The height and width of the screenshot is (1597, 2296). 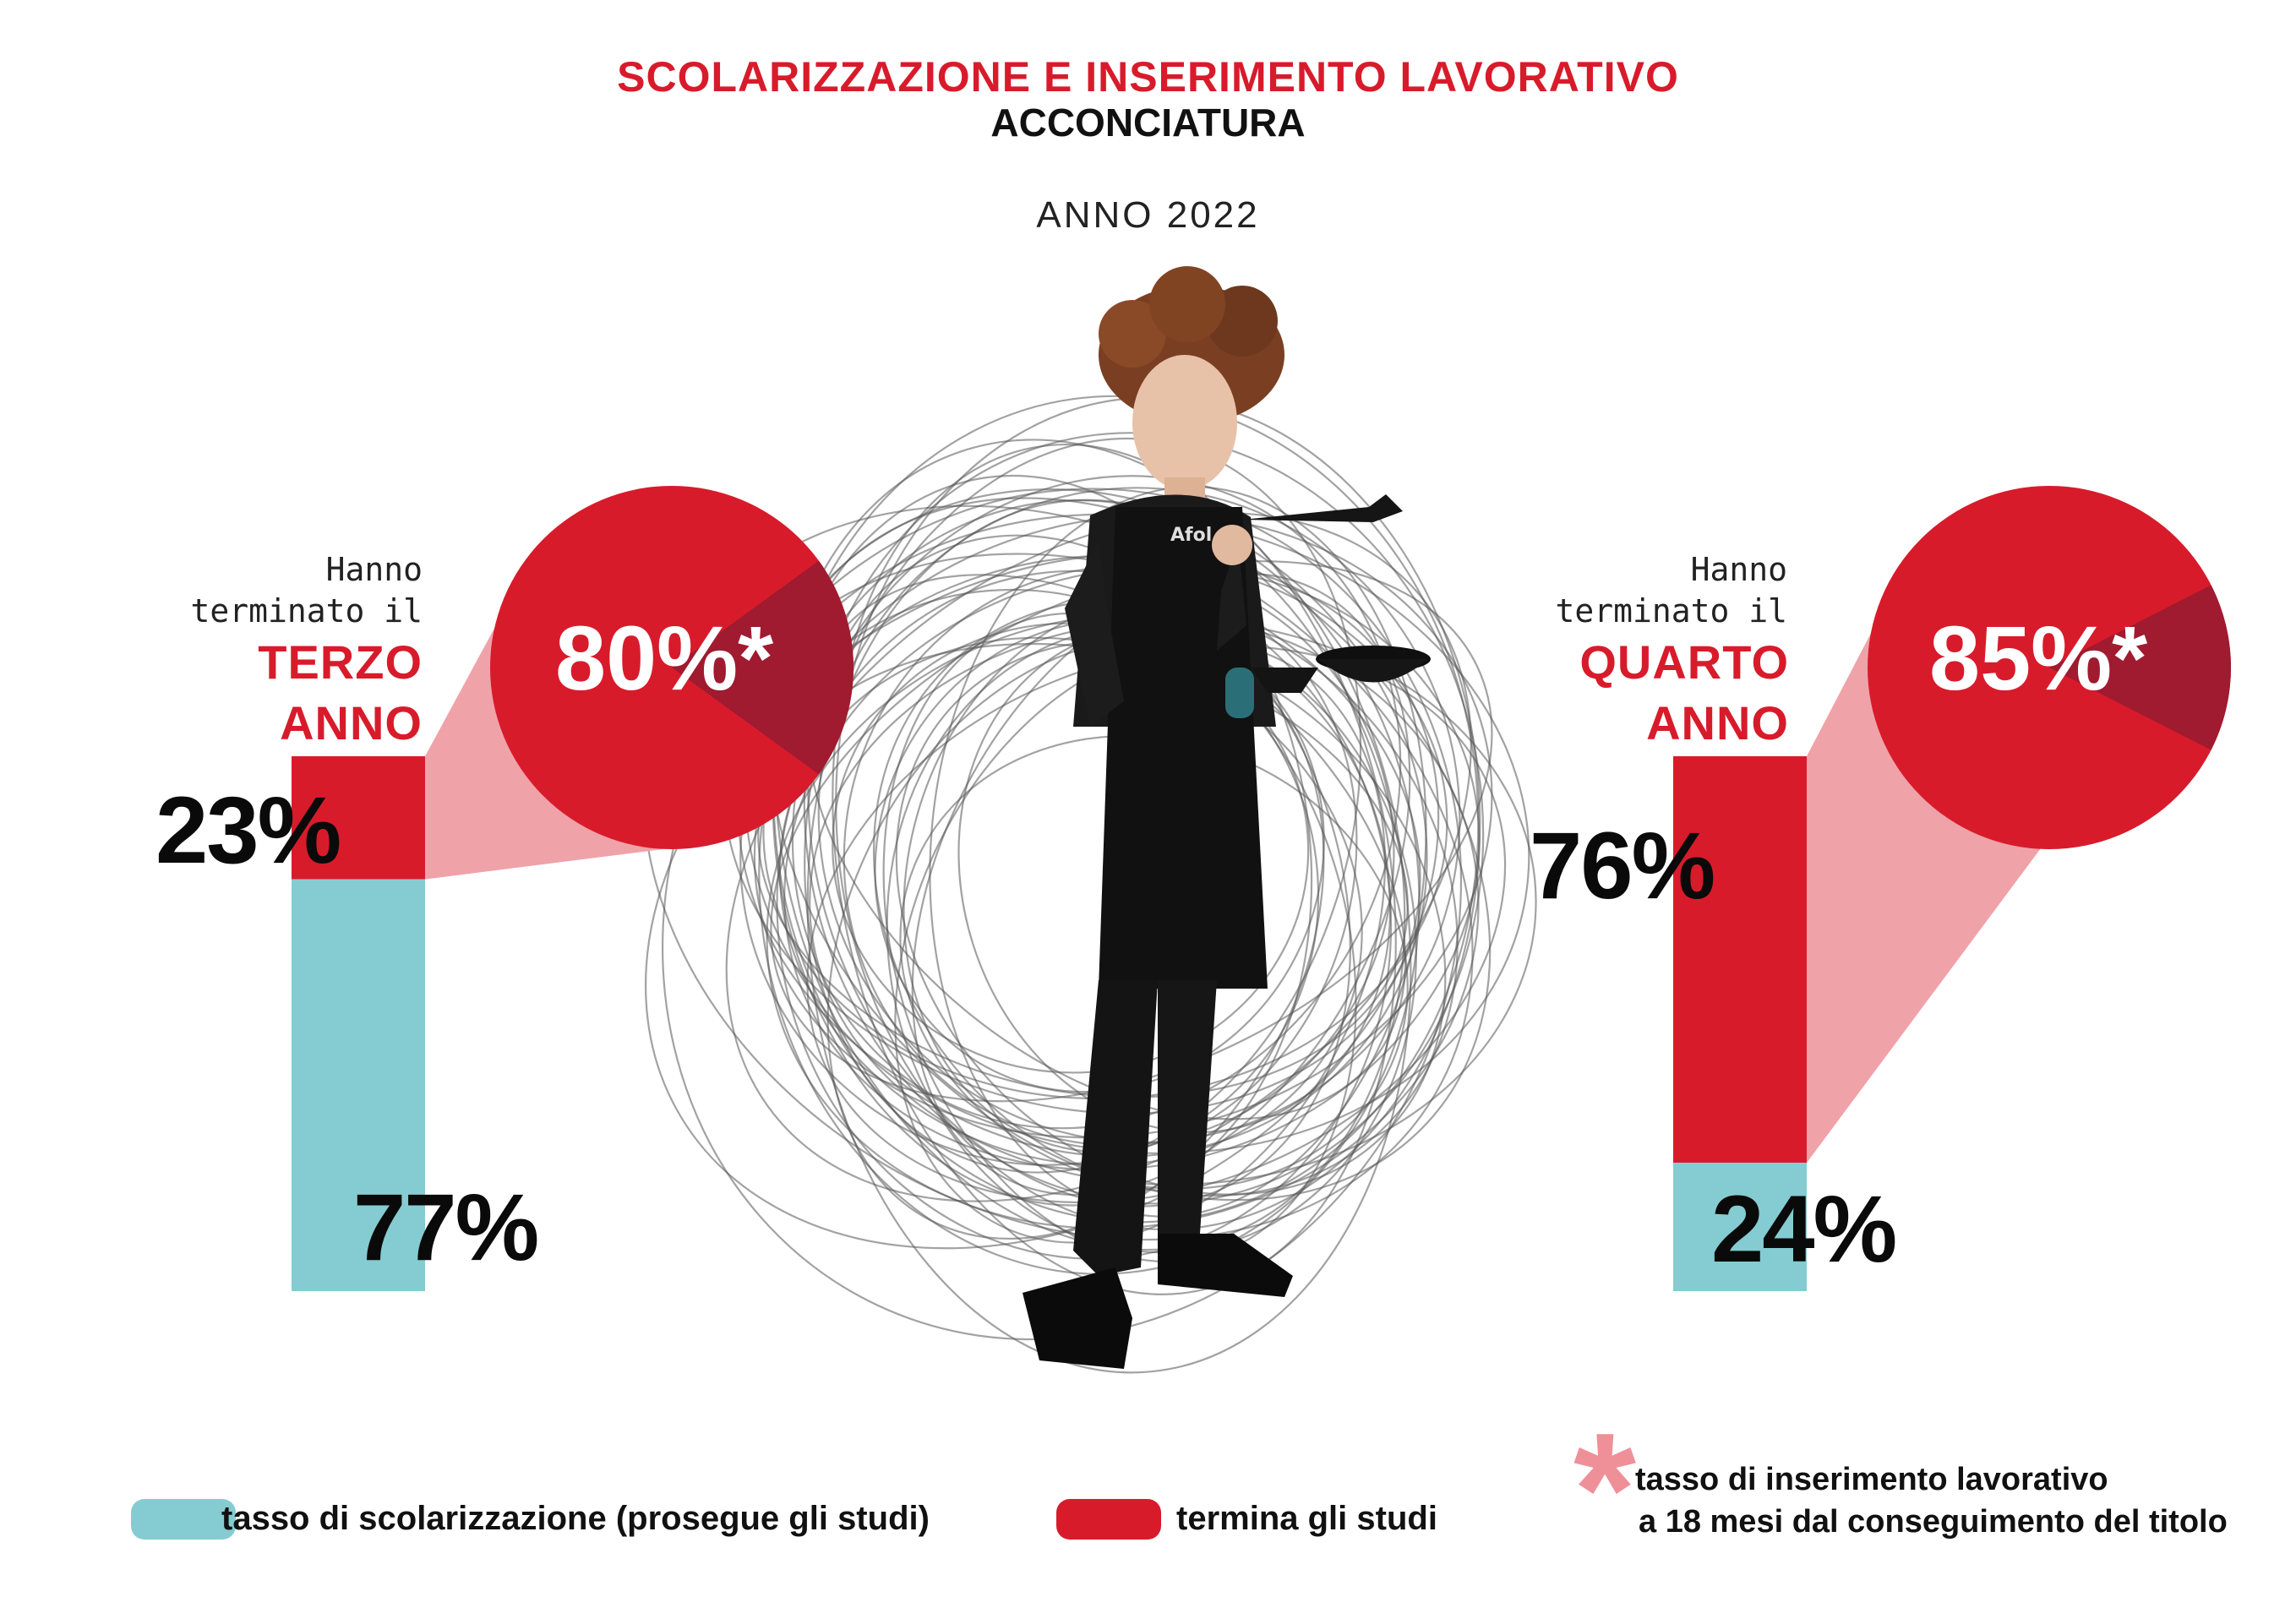 I want to click on group-label-terzo-anno: TERZO ANNO, so click(x=340, y=692).